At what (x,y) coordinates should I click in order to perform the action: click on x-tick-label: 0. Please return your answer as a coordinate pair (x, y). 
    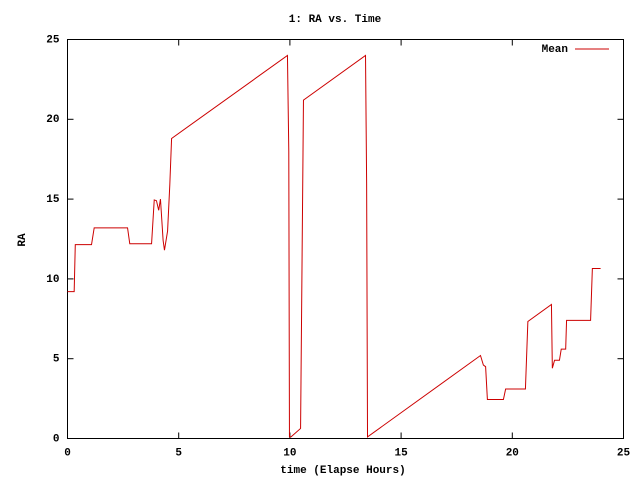
    Looking at the image, I should click on (67, 453).